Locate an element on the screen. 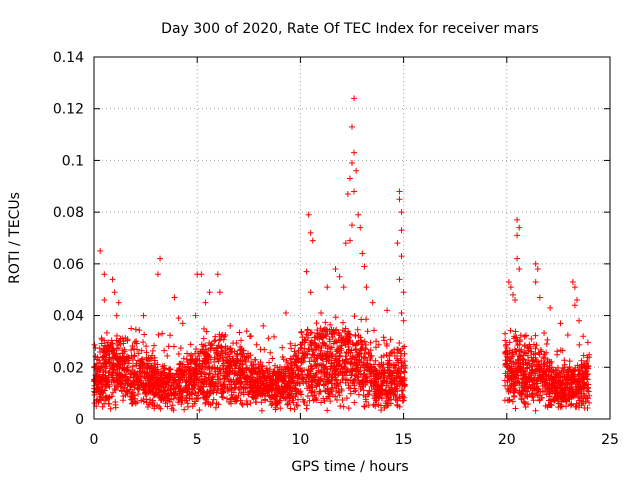  y-axis-label: ROTI / TECUs is located at coordinates (15, 238).